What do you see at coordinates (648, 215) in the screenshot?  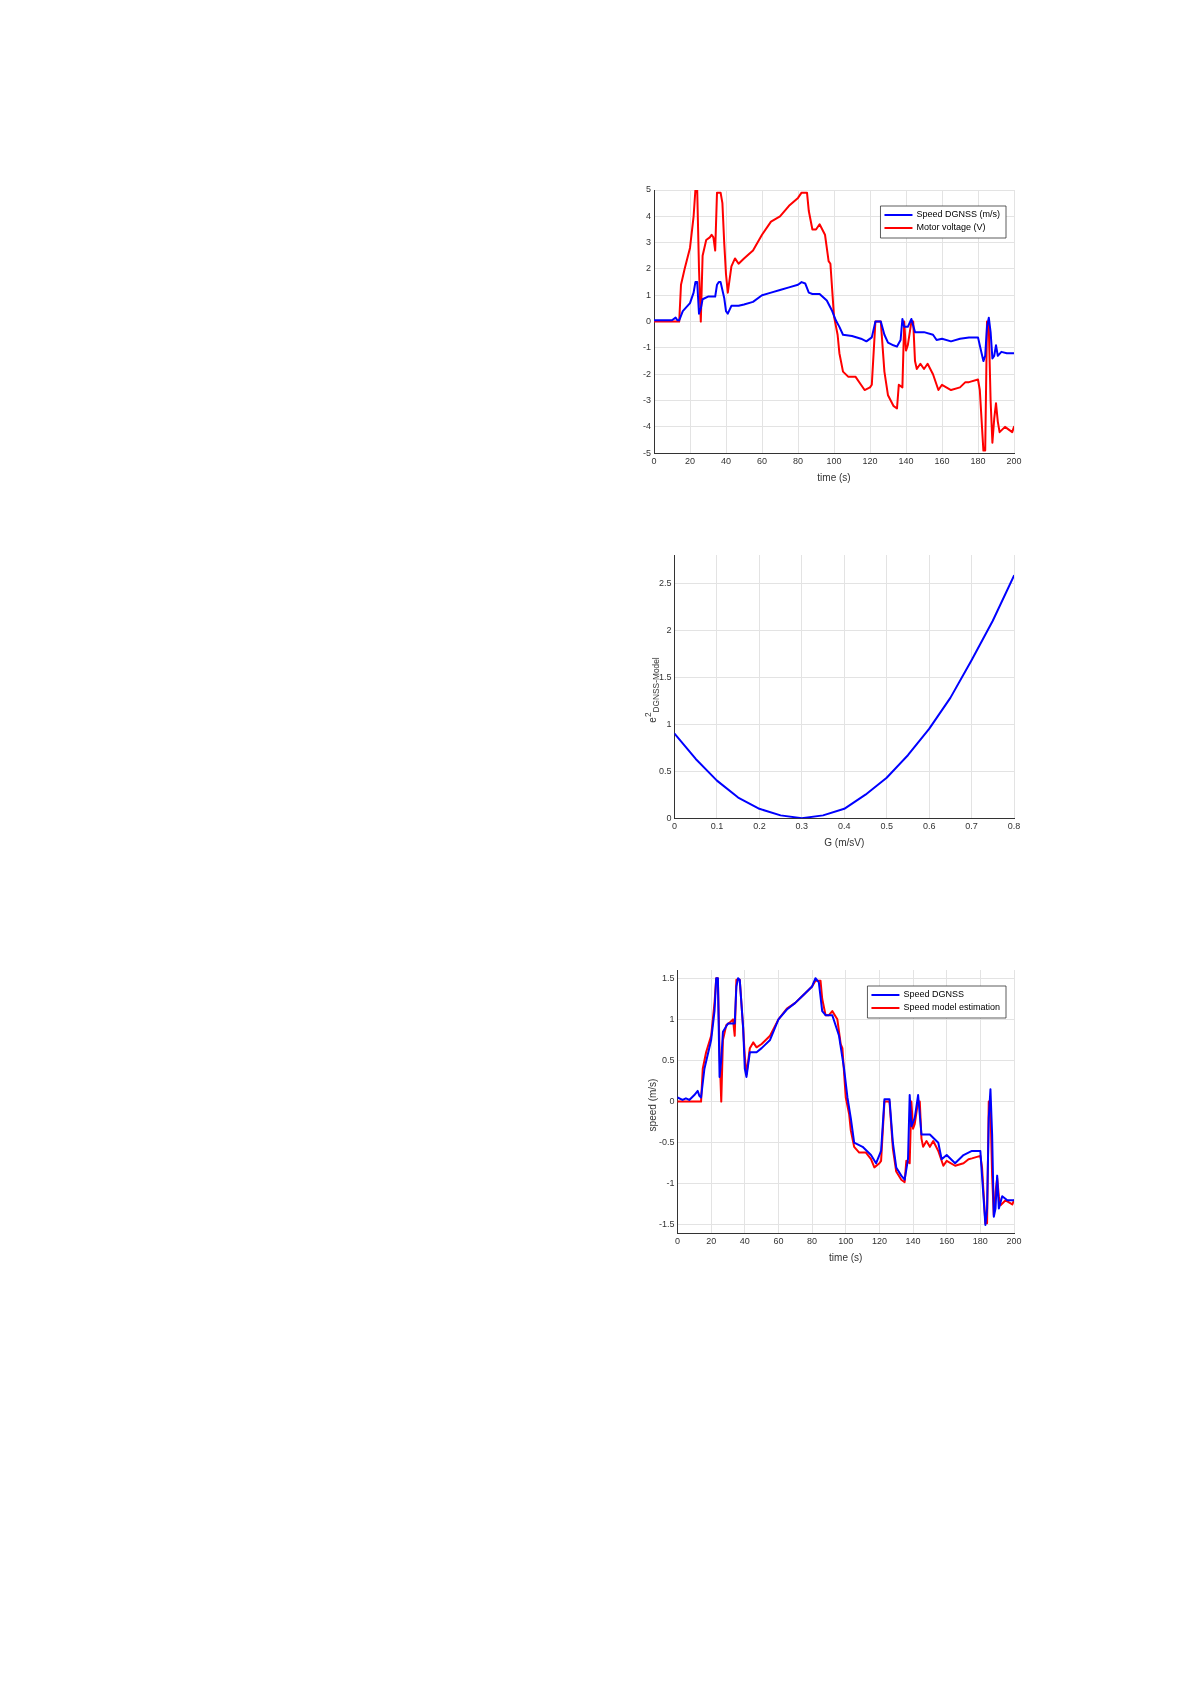 I see `y-tick-label: 4` at bounding box center [648, 215].